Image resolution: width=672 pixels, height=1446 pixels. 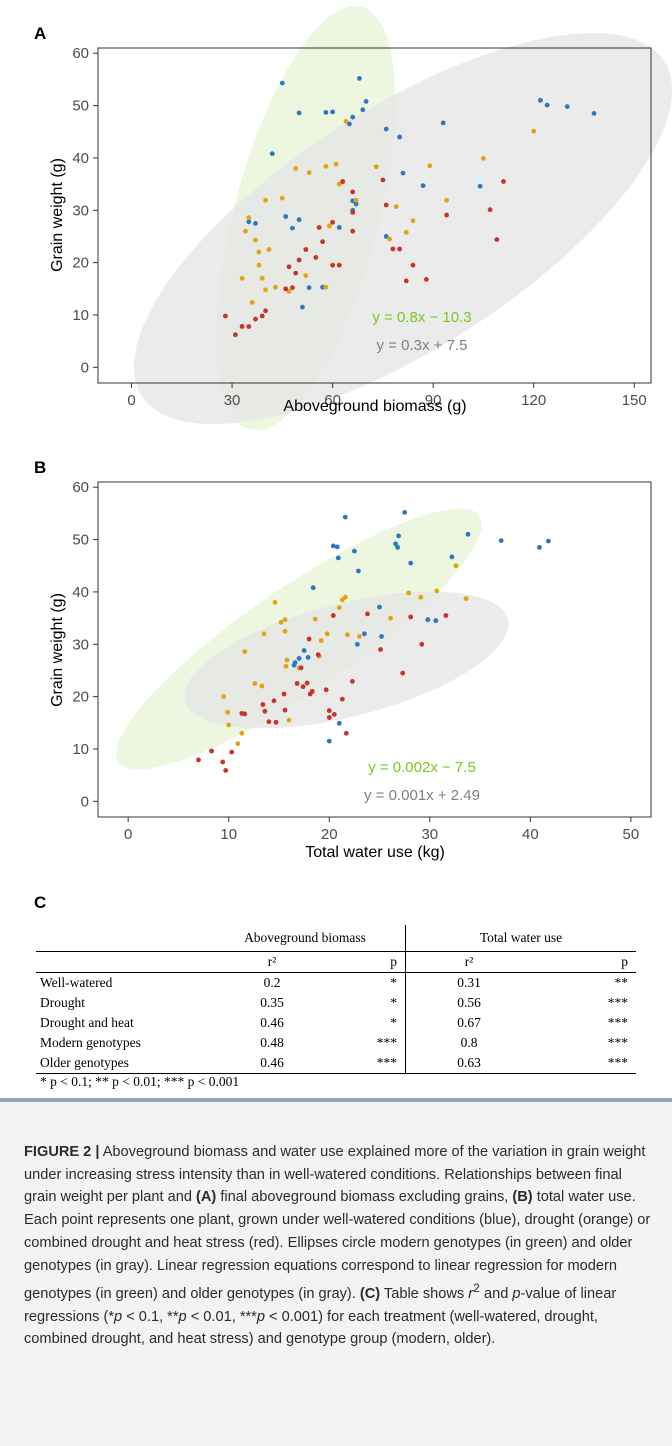 What do you see at coordinates (80, 487) in the screenshot?
I see `y-tick-label: 60` at bounding box center [80, 487].